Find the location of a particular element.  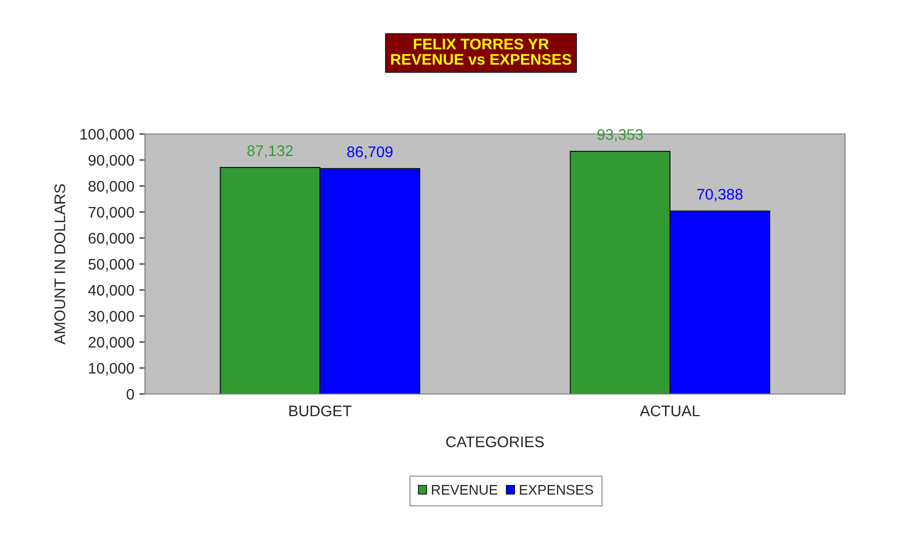

y-tick-label: 70,000 is located at coordinates (111, 213).